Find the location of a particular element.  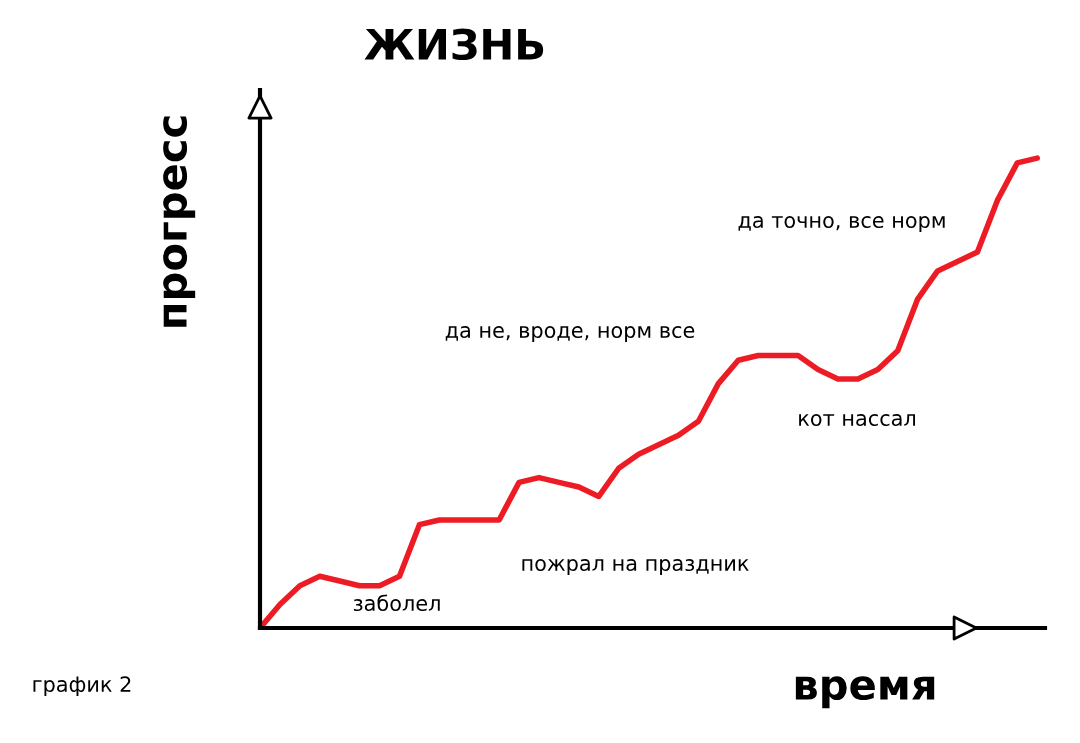

annotation: заболел is located at coordinates (396, 603).